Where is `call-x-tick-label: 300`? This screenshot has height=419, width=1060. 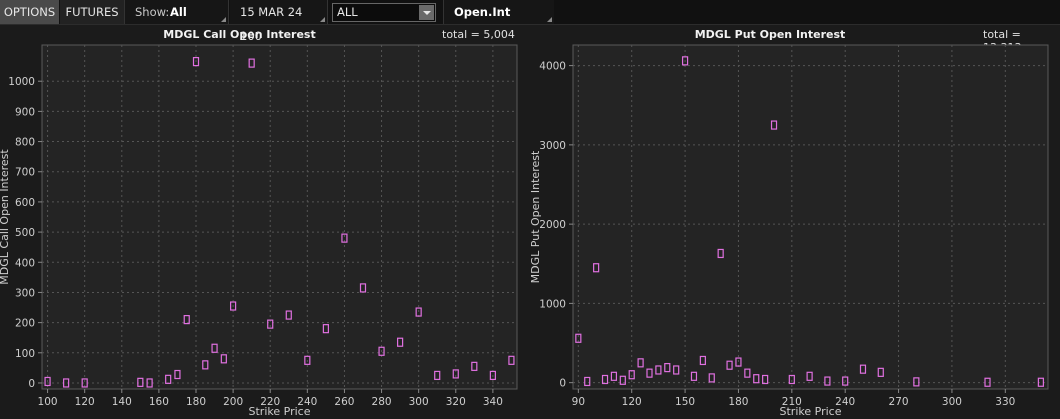
call-x-tick-label: 300 is located at coordinates (419, 402).